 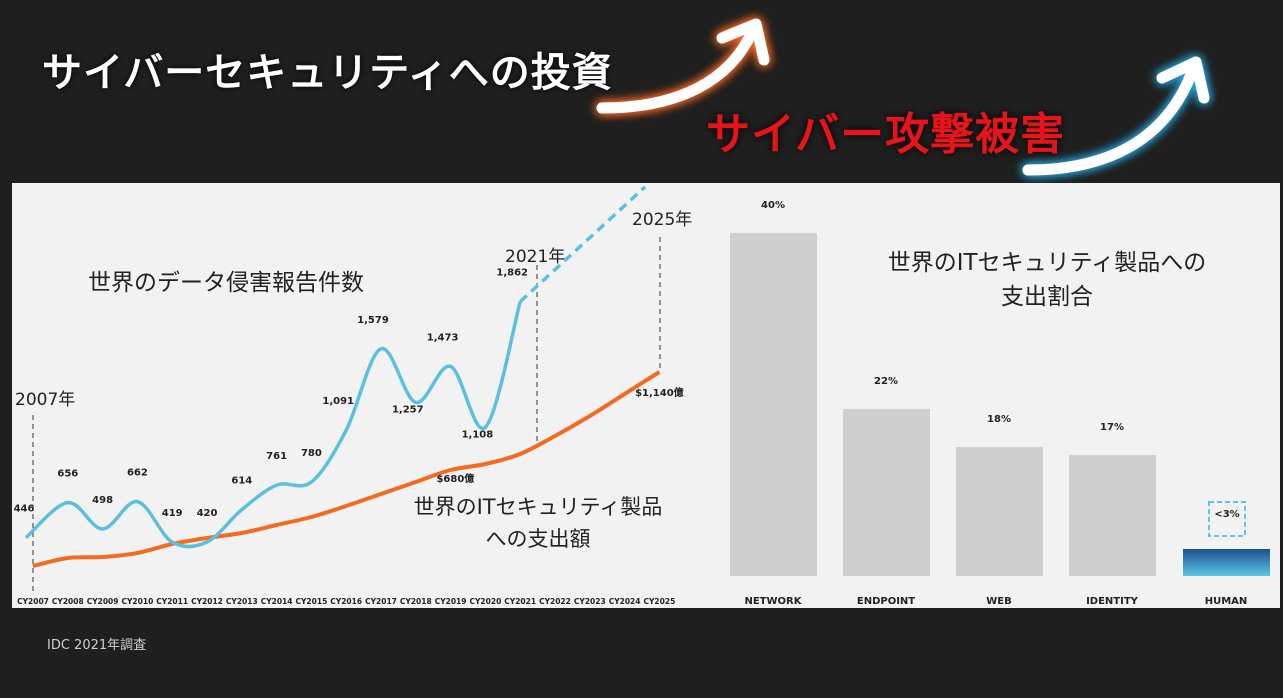 What do you see at coordinates (683, 66) in the screenshot?
I see `investment-arrow-icon` at bounding box center [683, 66].